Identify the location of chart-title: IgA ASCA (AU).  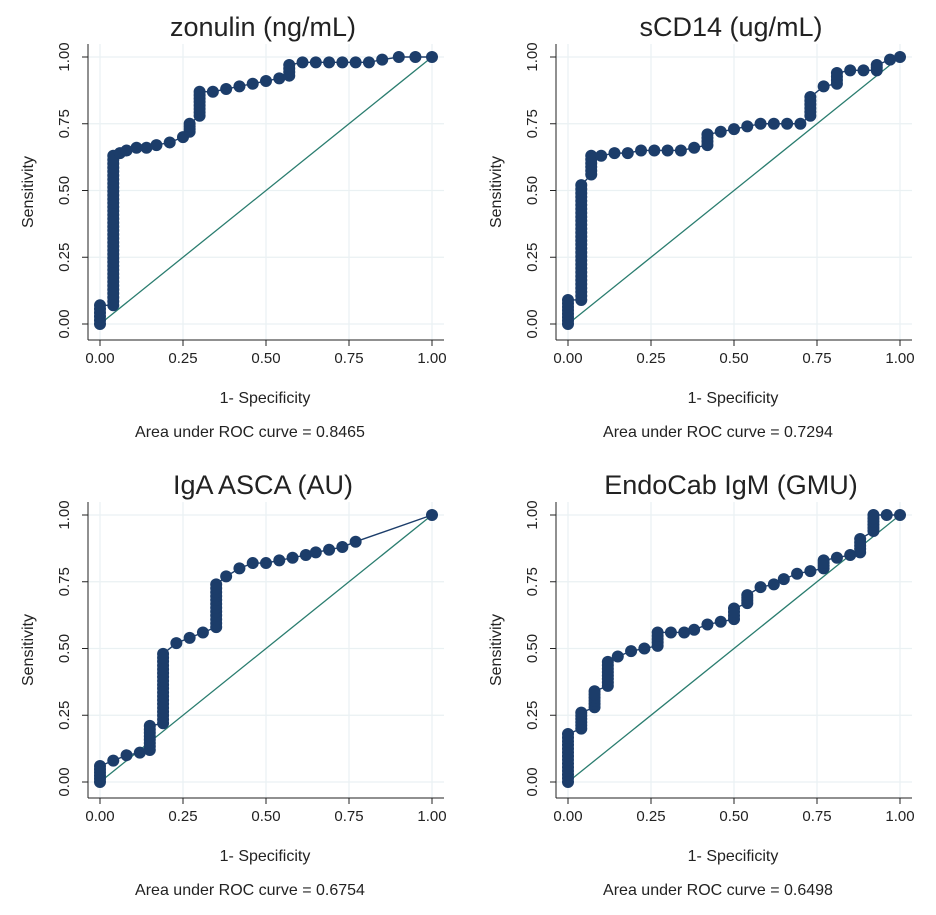
(263, 485).